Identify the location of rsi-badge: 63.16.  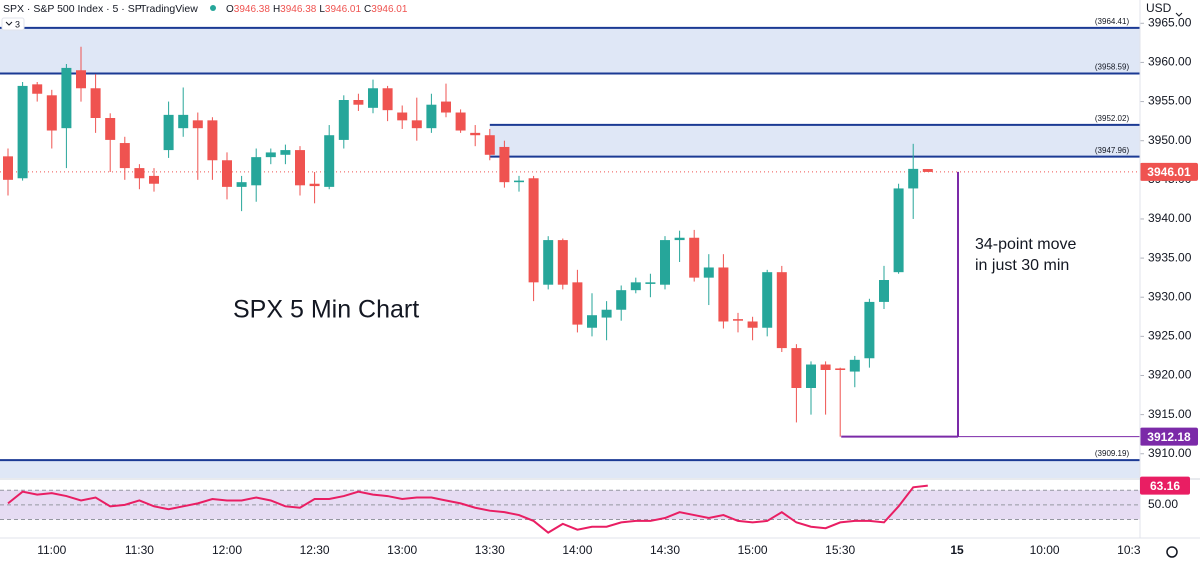
(1165, 486).